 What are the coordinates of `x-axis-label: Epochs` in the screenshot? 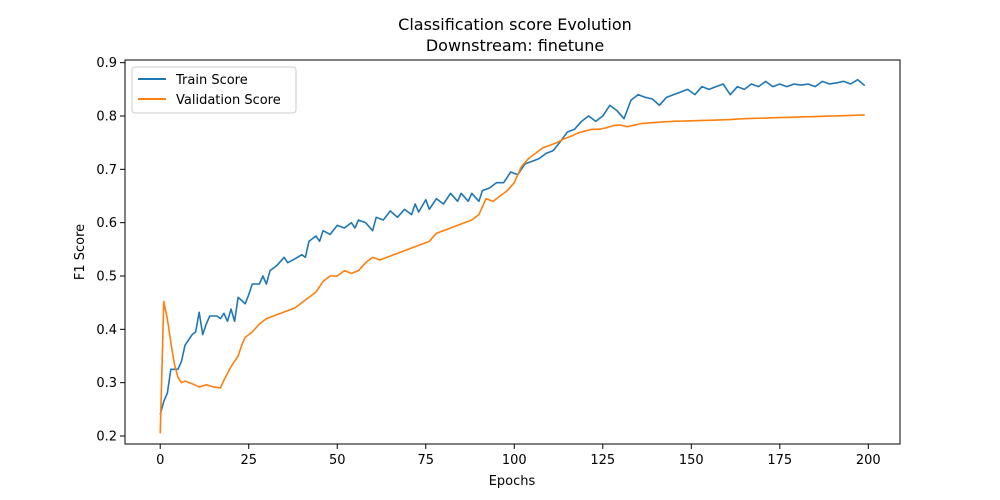 It's located at (512, 481).